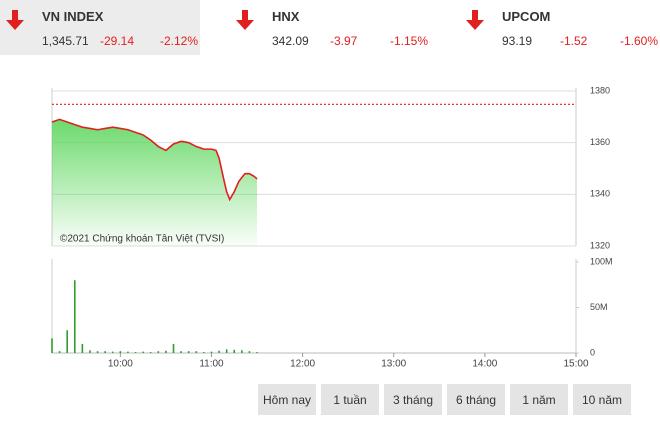 This screenshot has height=440, width=660. What do you see at coordinates (302, 364) in the screenshot?
I see `x-tick-label: 12:00` at bounding box center [302, 364].